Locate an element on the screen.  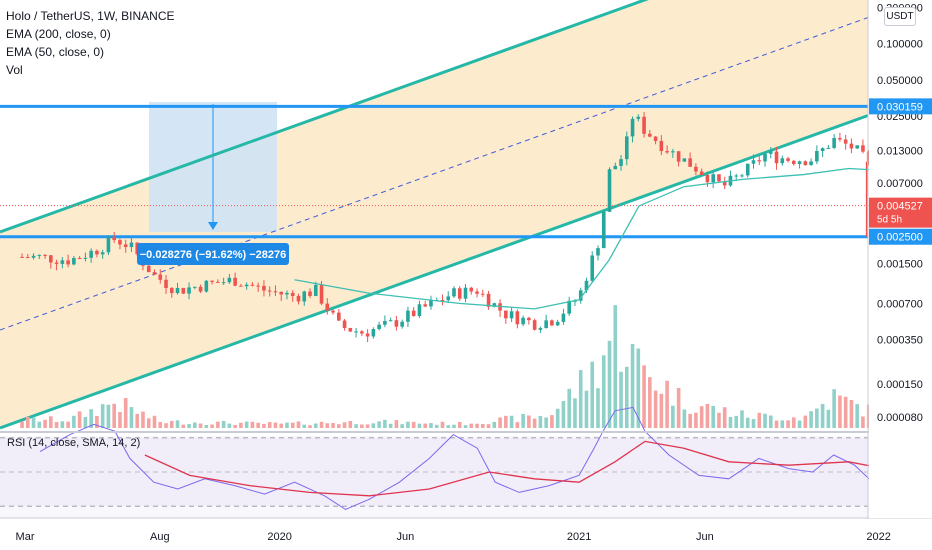
ema200-legend: EMA (200, close, 0) is located at coordinates (58, 34).